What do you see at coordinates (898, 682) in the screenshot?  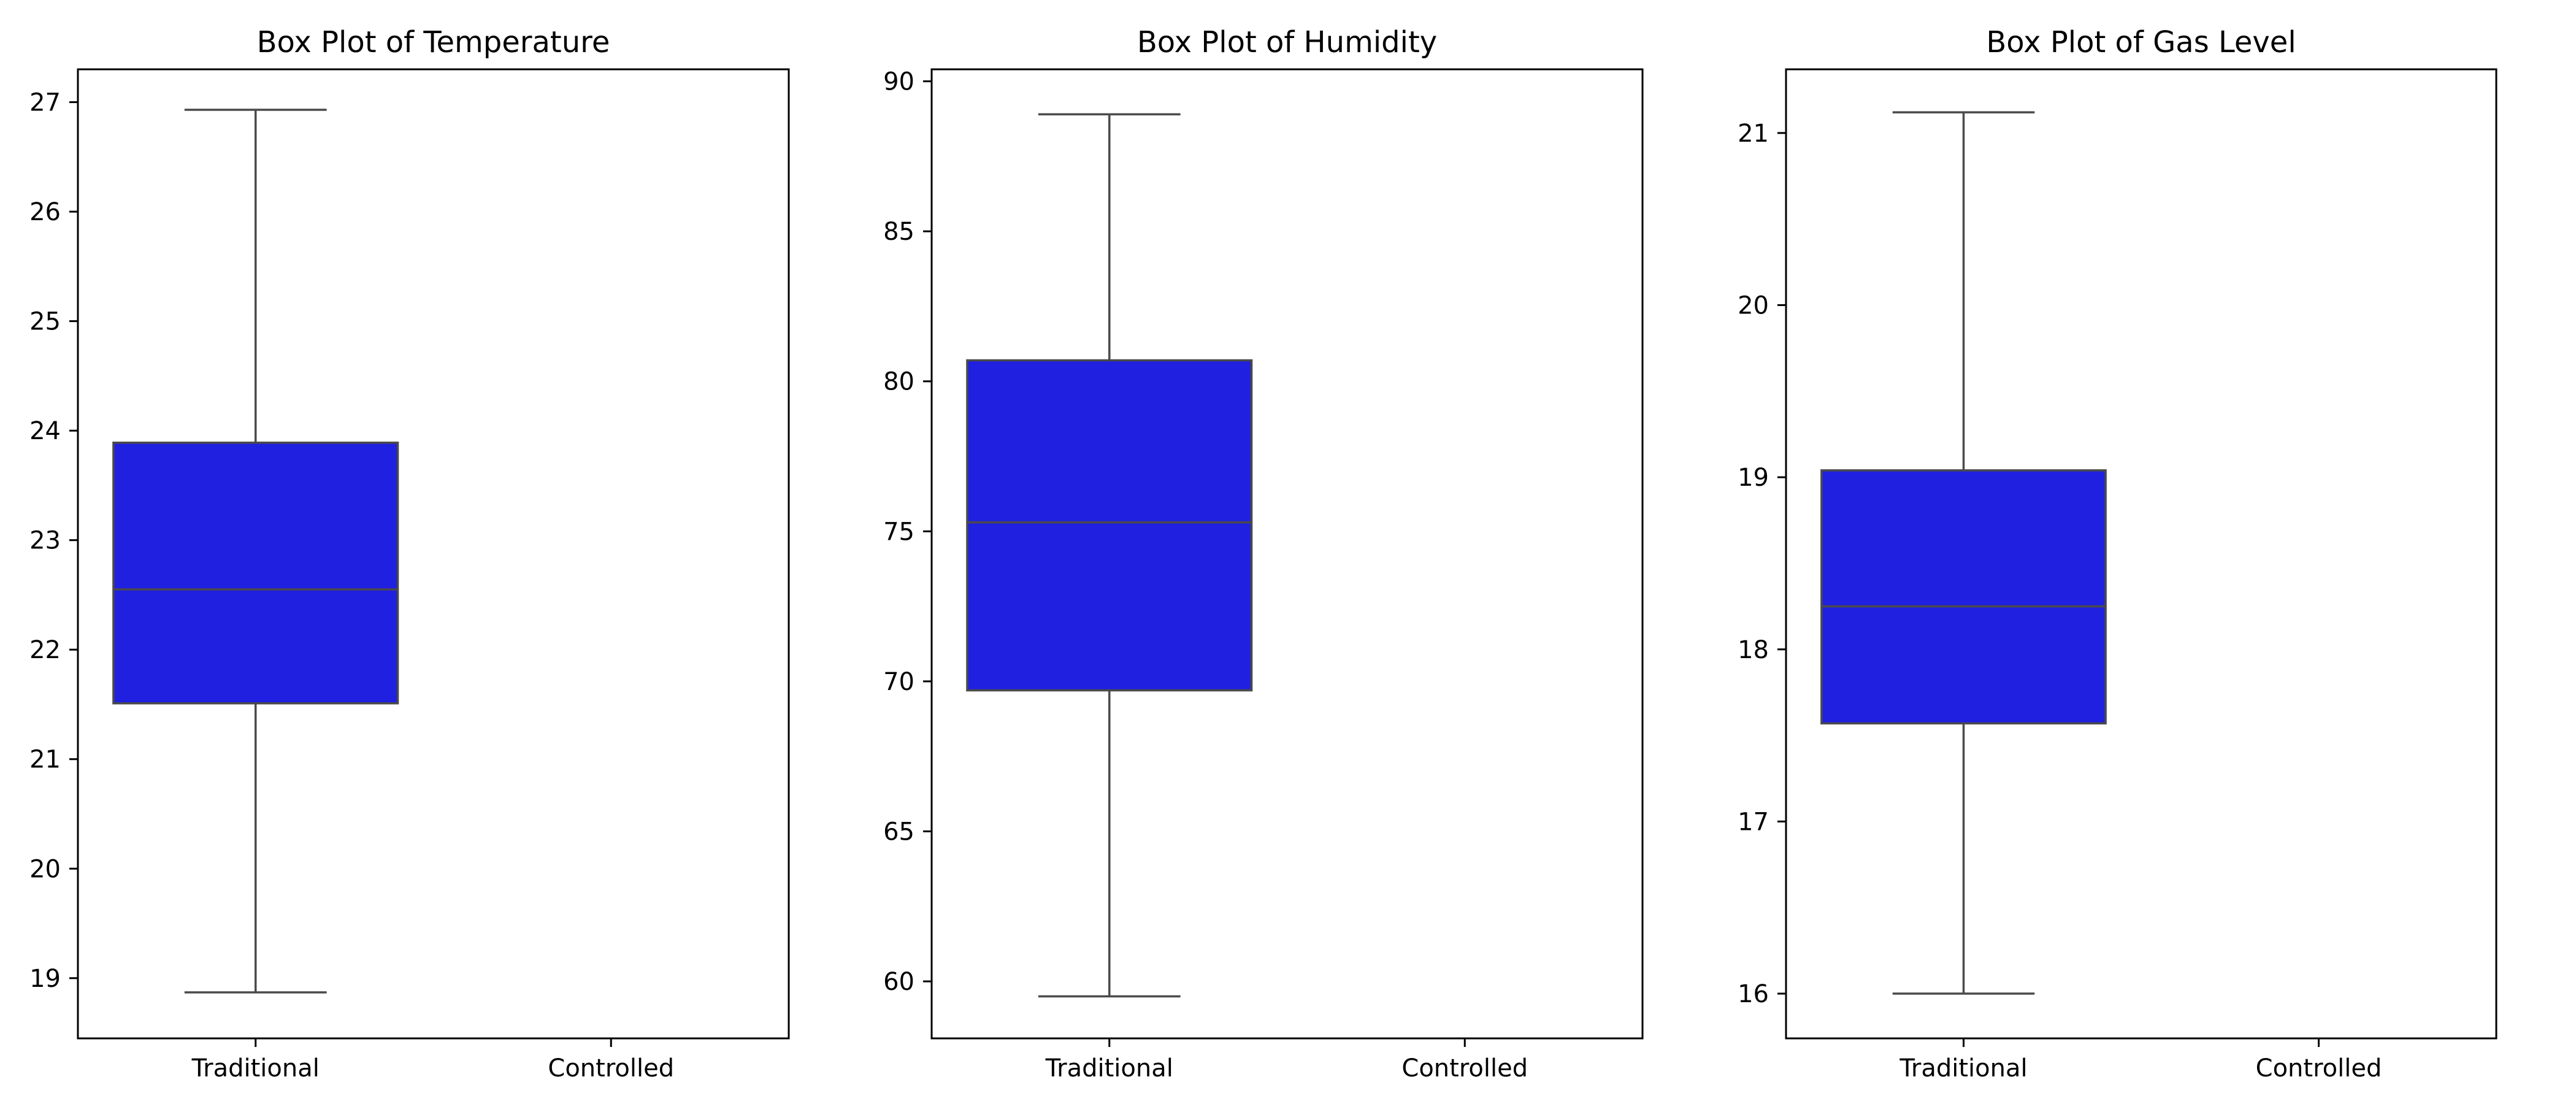 I see `y-tick-label: 70` at bounding box center [898, 682].